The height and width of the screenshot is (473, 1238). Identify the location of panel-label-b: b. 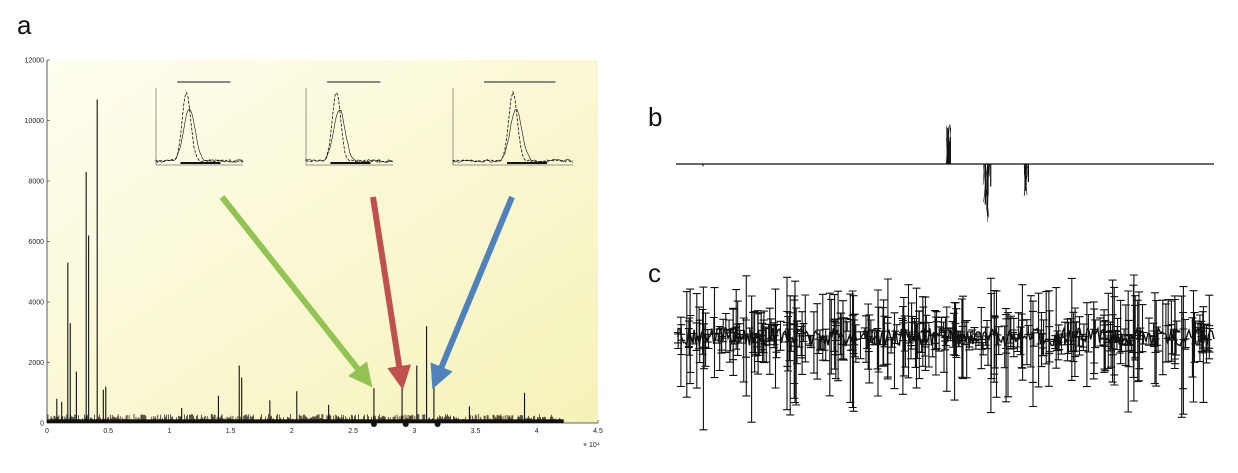
(655, 117).